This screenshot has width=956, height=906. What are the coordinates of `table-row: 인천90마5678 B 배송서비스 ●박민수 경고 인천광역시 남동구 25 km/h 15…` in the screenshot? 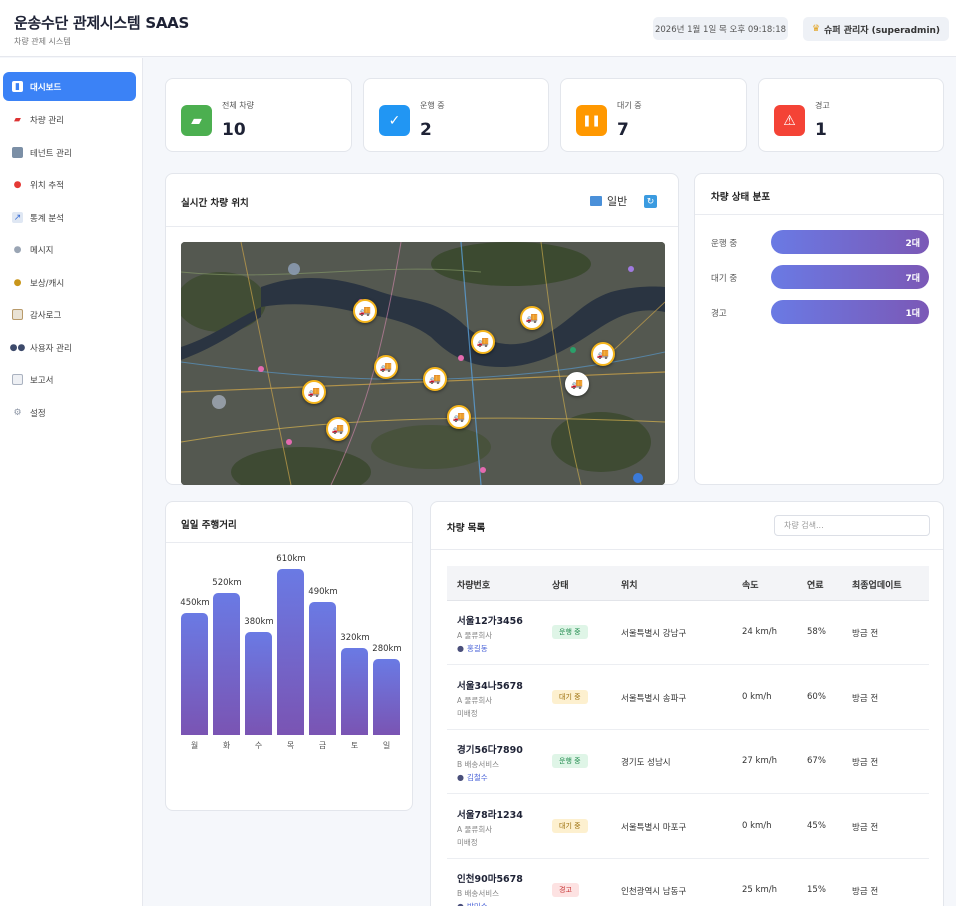 It's located at (688, 882).